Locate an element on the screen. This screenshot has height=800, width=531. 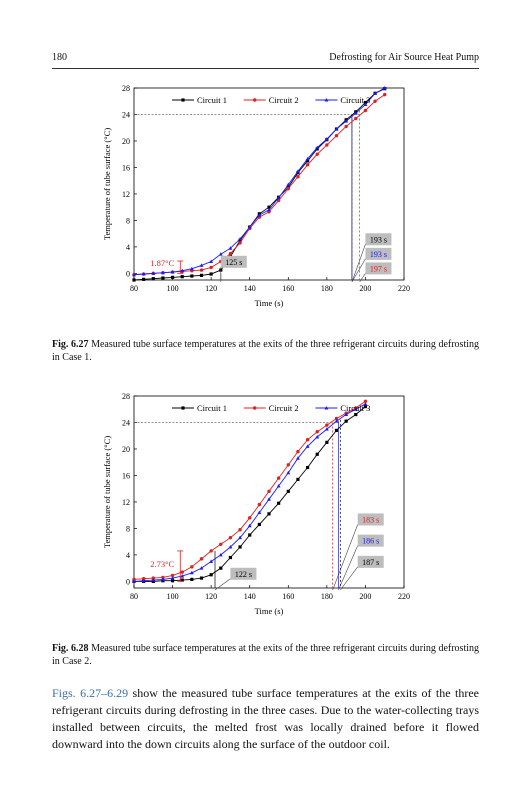
plot-frame is located at coordinates (269, 184).